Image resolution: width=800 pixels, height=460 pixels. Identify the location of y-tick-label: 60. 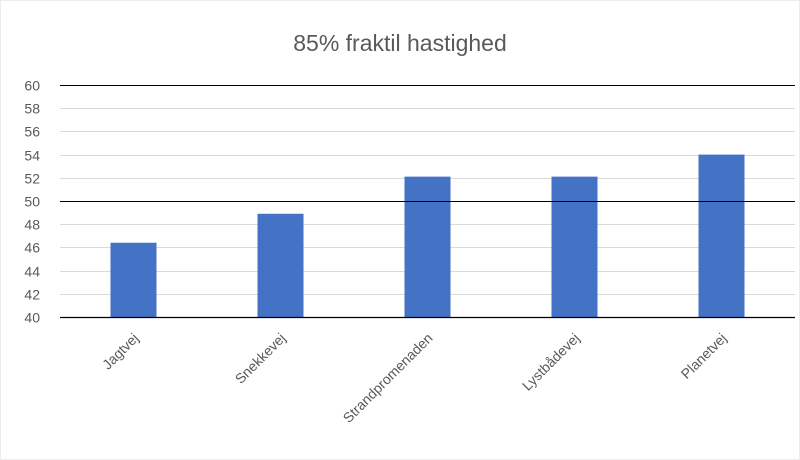
(32, 86).